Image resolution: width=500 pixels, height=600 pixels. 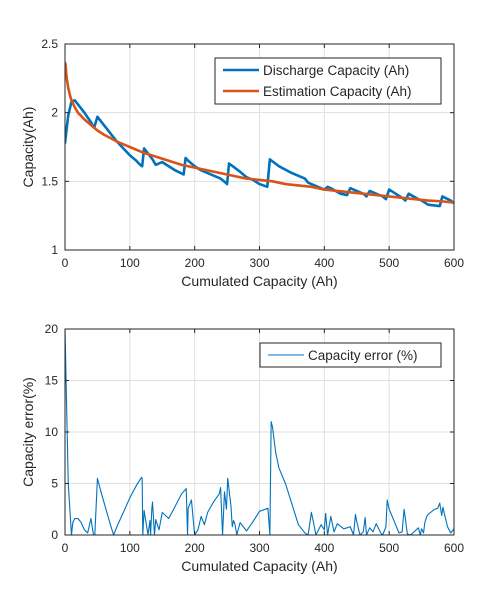 What do you see at coordinates (28, 147) in the screenshot?
I see `y-axis-label: Capacity(Ah)` at bounding box center [28, 147].